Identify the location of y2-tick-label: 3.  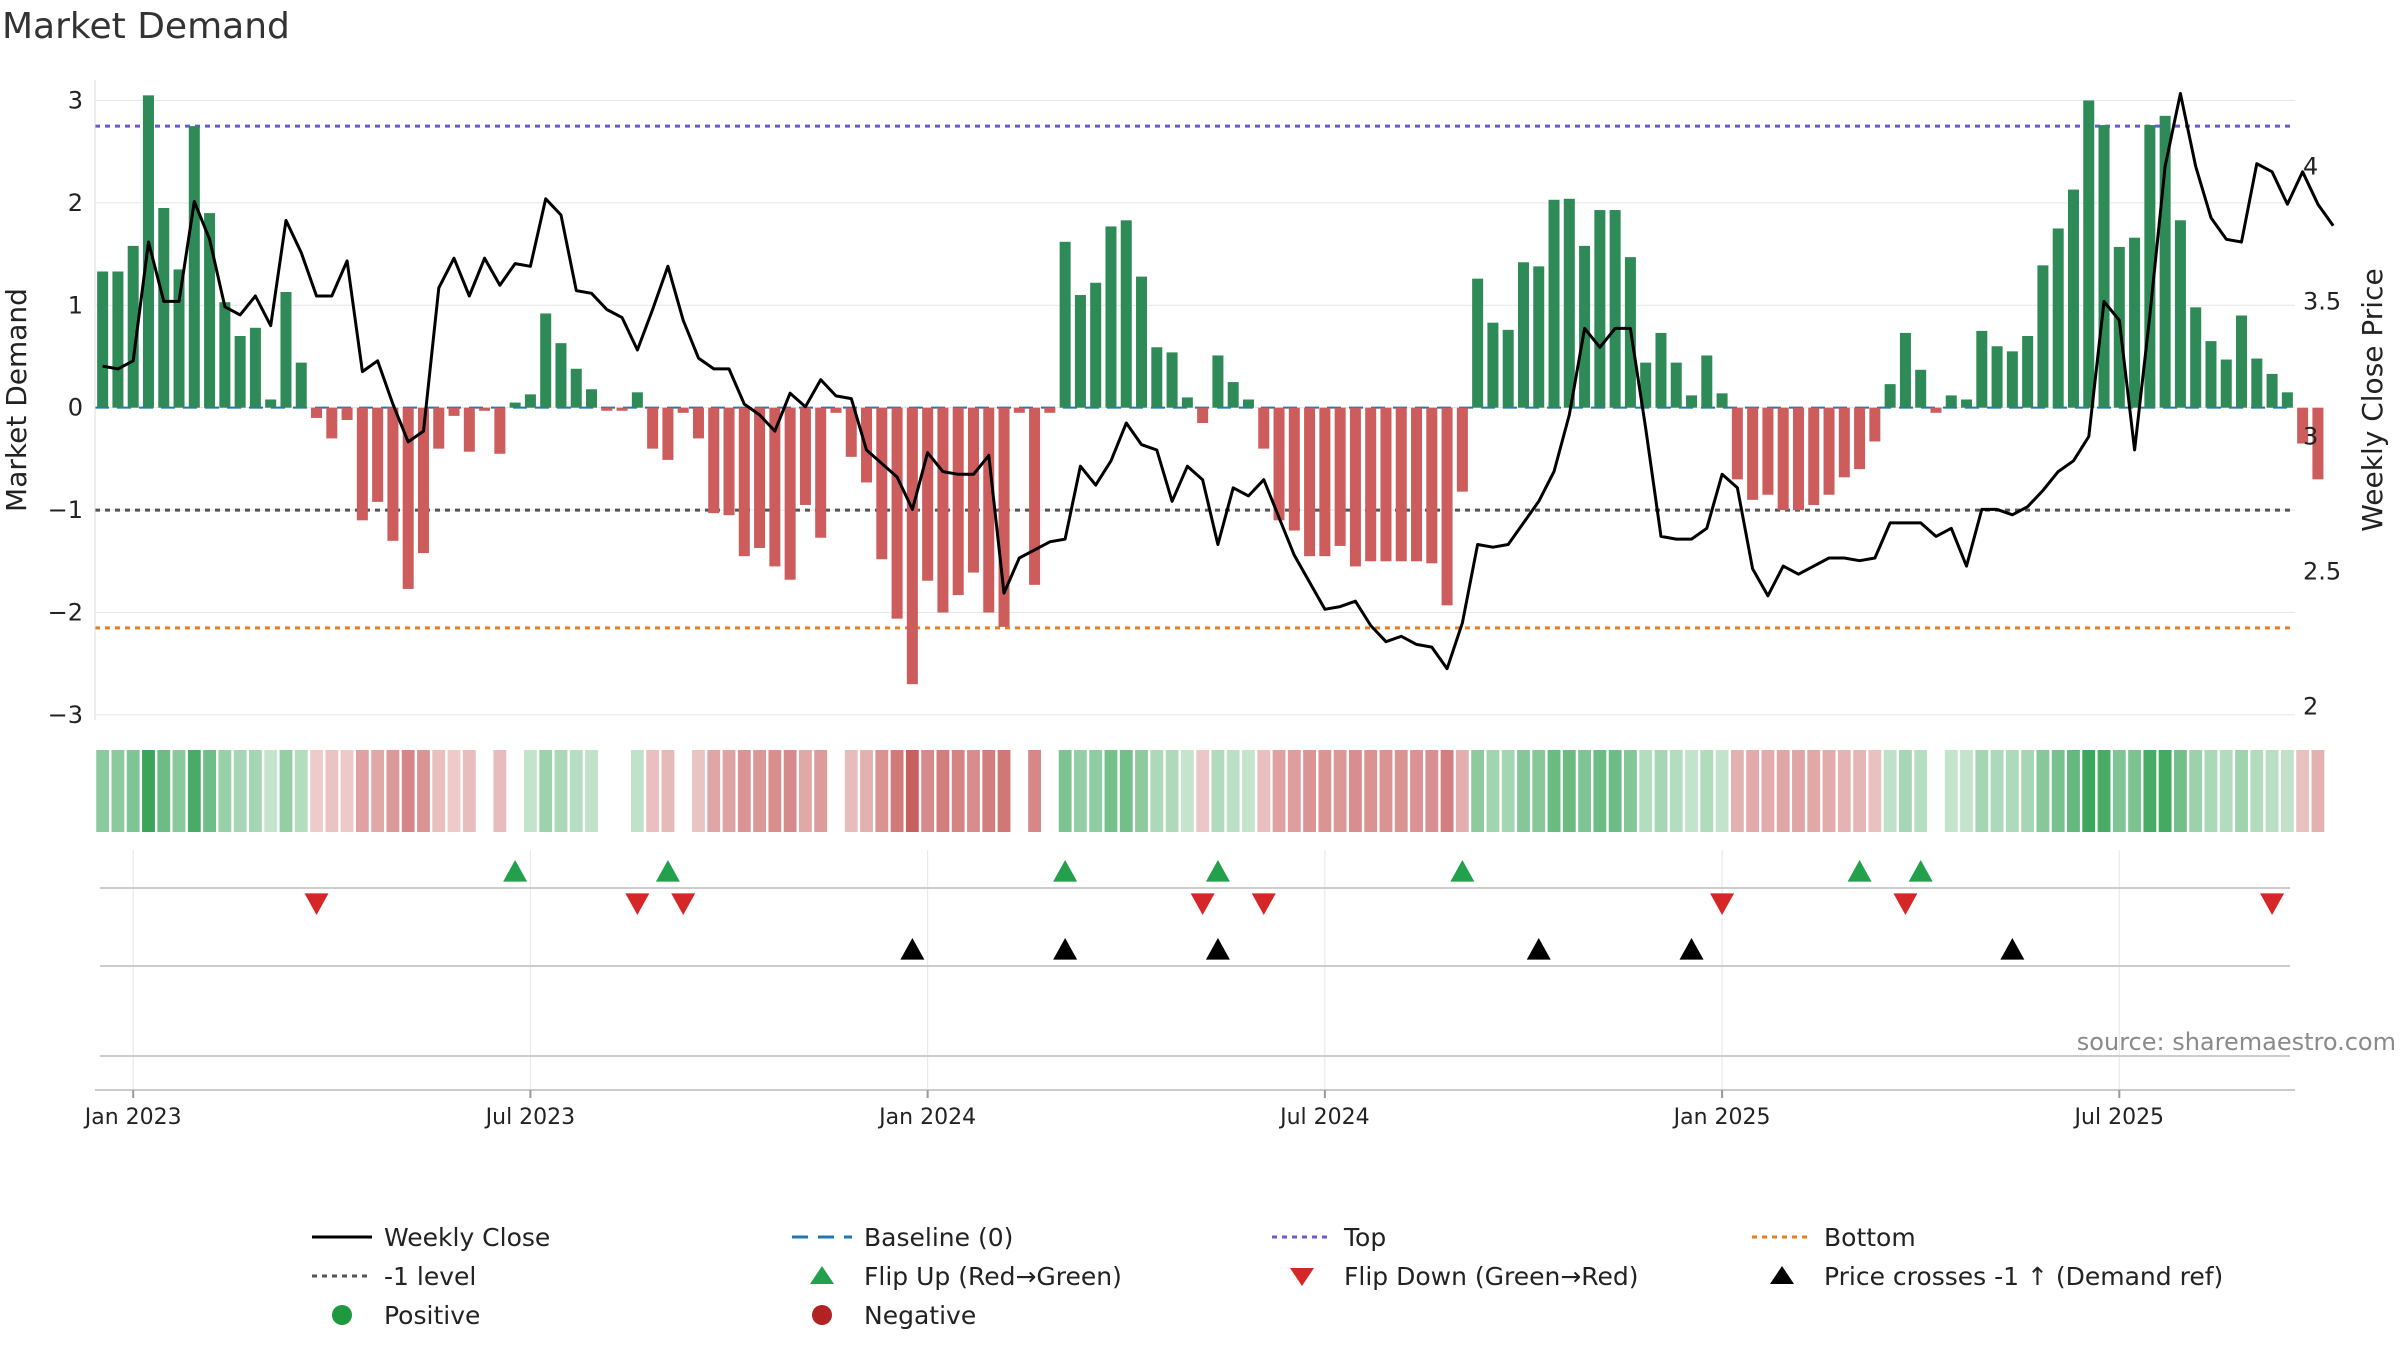
(2310, 436).